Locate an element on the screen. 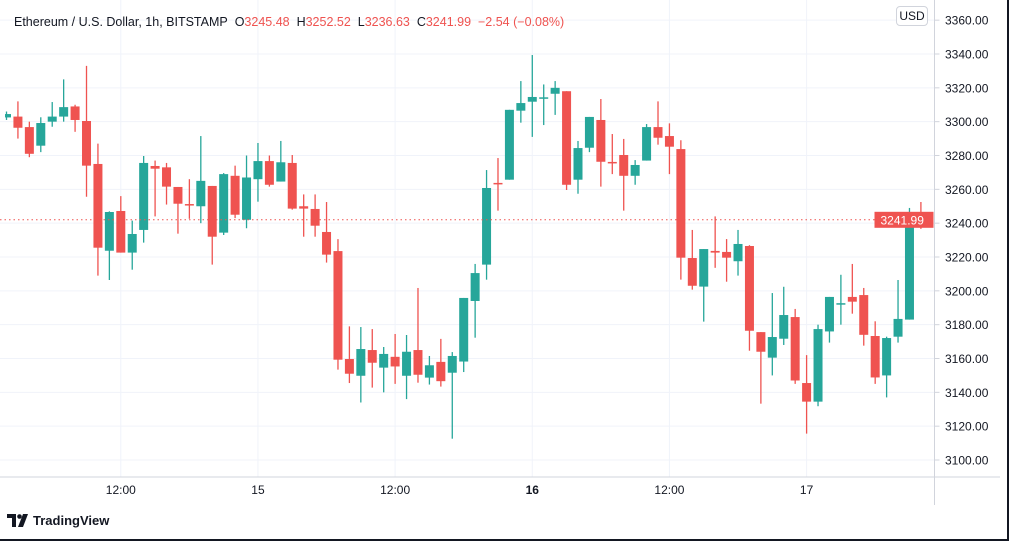 The height and width of the screenshot is (541, 1009). x-tick-label: 15 is located at coordinates (258, 490).